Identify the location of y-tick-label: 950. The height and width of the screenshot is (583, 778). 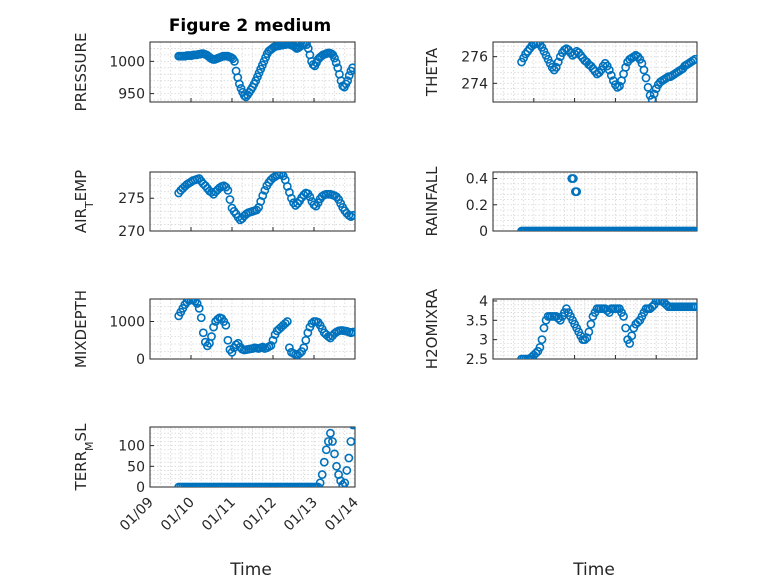
(131, 95).